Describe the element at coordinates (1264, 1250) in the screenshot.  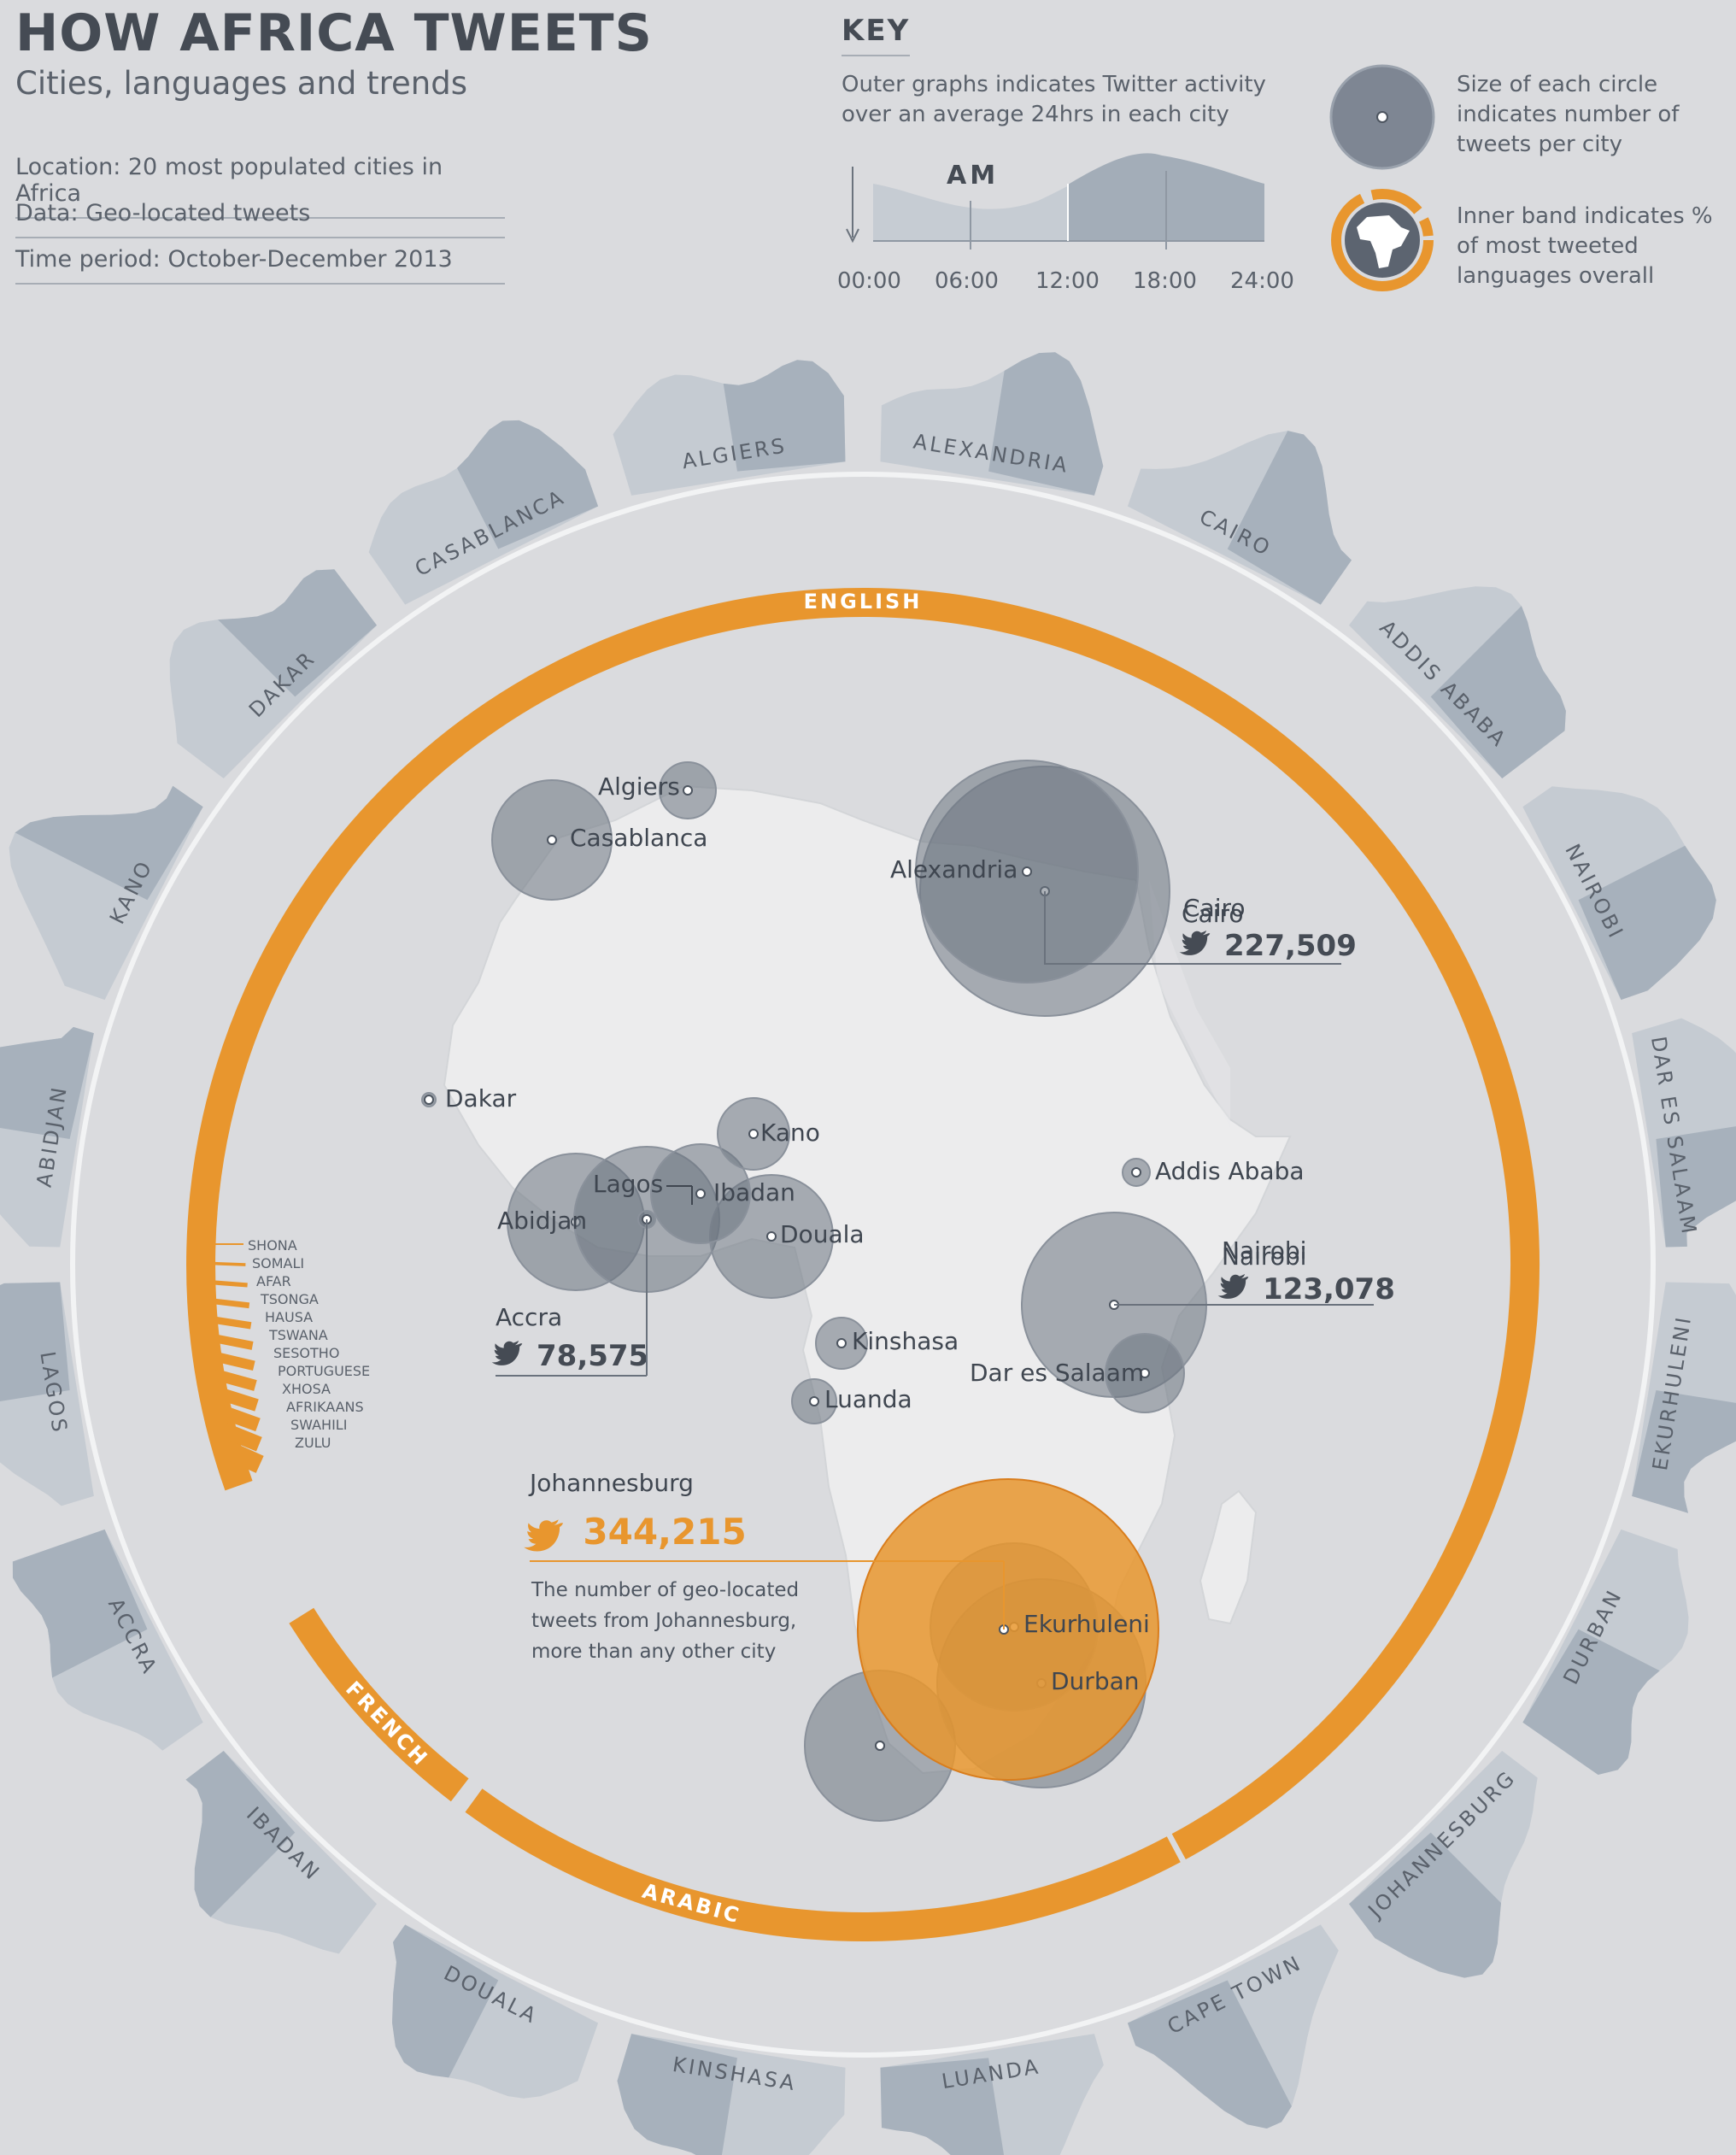
I see `callout-name-nairobi: Nairobi` at that location.